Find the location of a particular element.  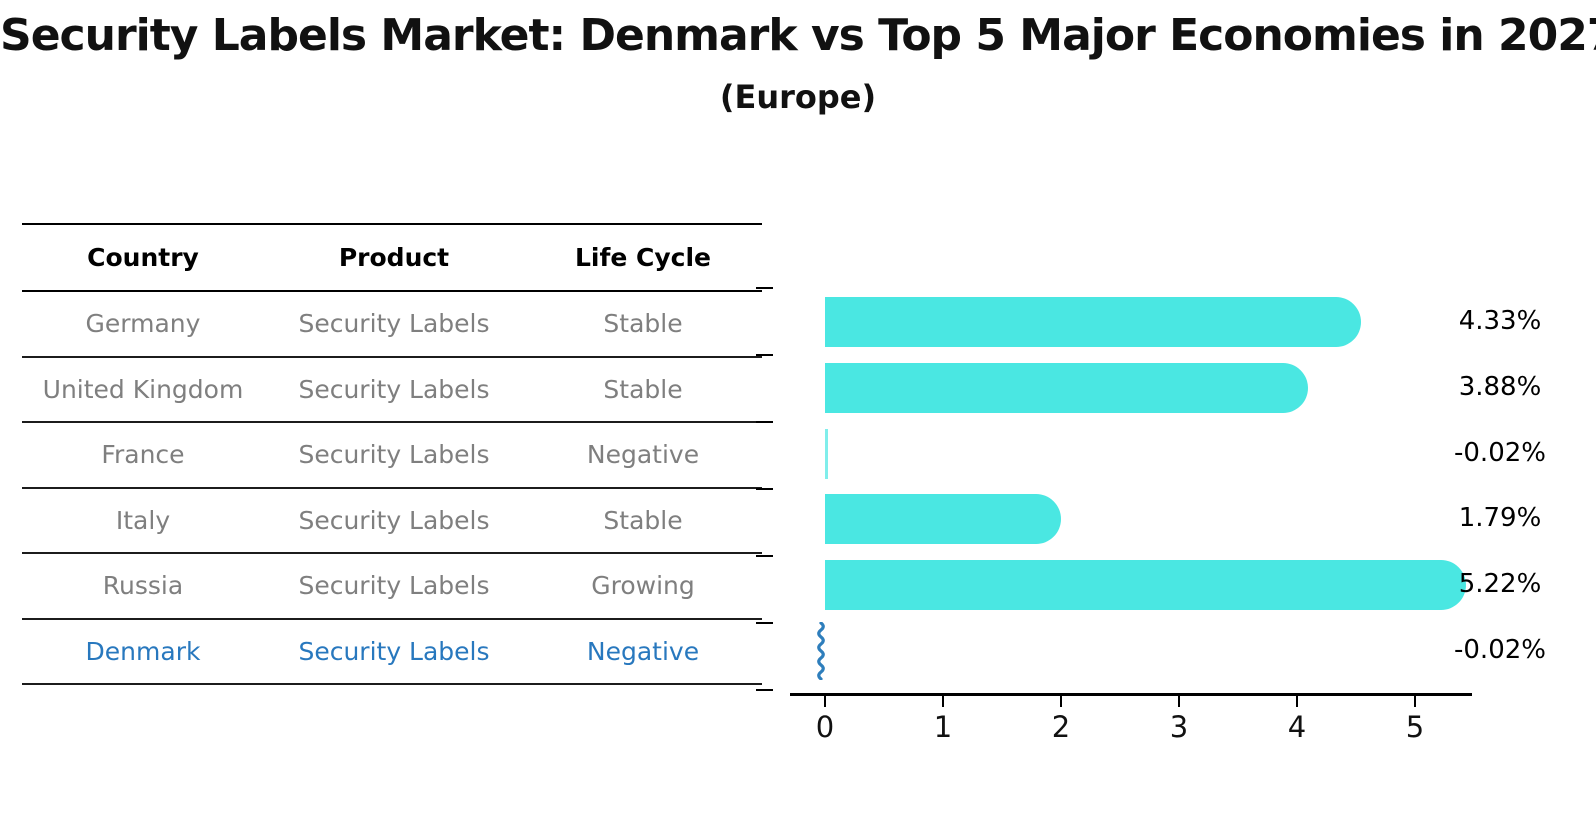

table-row-denmark: Denmark Security Labels Negative is located at coordinates (392, 652).